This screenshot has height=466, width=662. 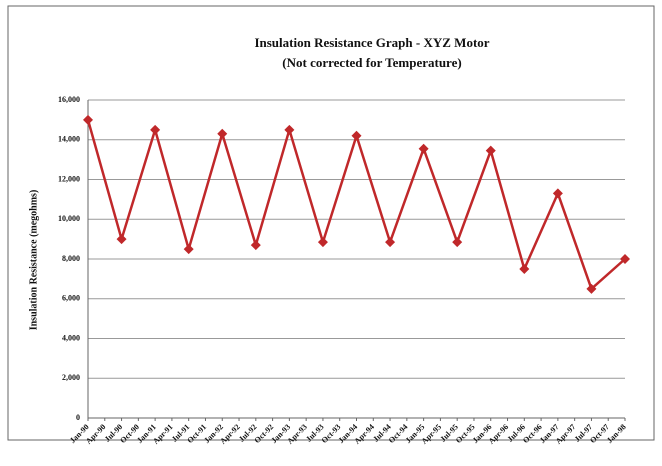 What do you see at coordinates (33, 260) in the screenshot?
I see `y-axis-label: Insulation Resistance (megohms)` at bounding box center [33, 260].